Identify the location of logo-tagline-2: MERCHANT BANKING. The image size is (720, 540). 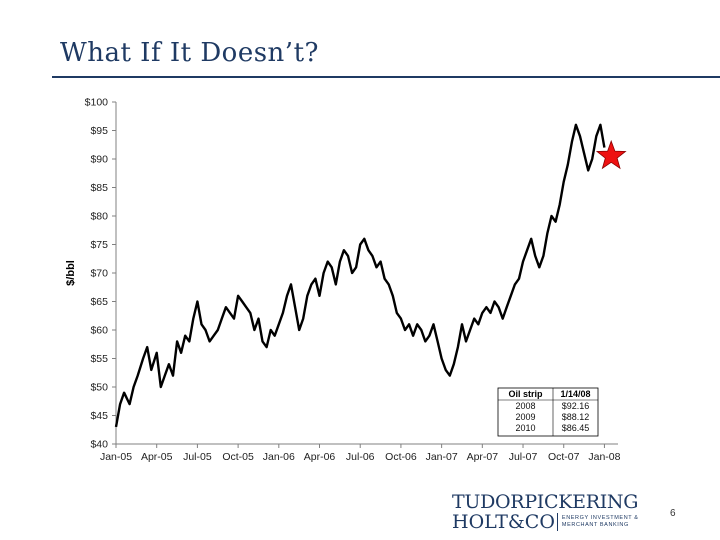
(595, 525).